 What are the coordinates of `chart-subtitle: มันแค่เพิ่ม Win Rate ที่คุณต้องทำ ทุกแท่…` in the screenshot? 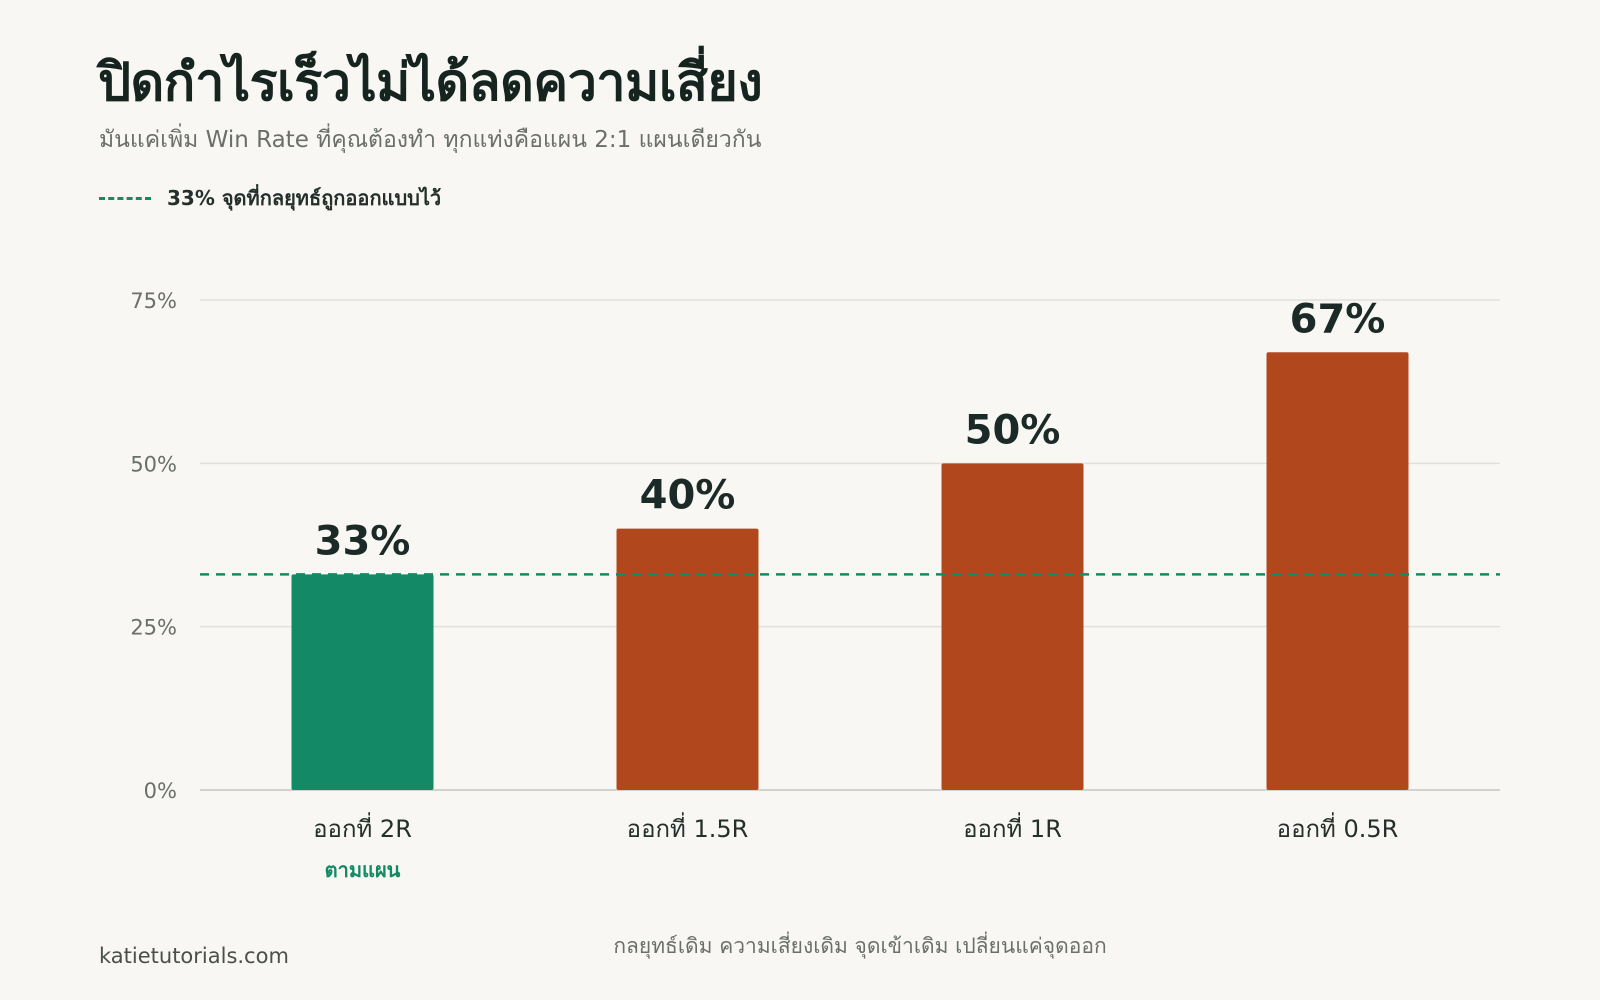 It's located at (430, 140).